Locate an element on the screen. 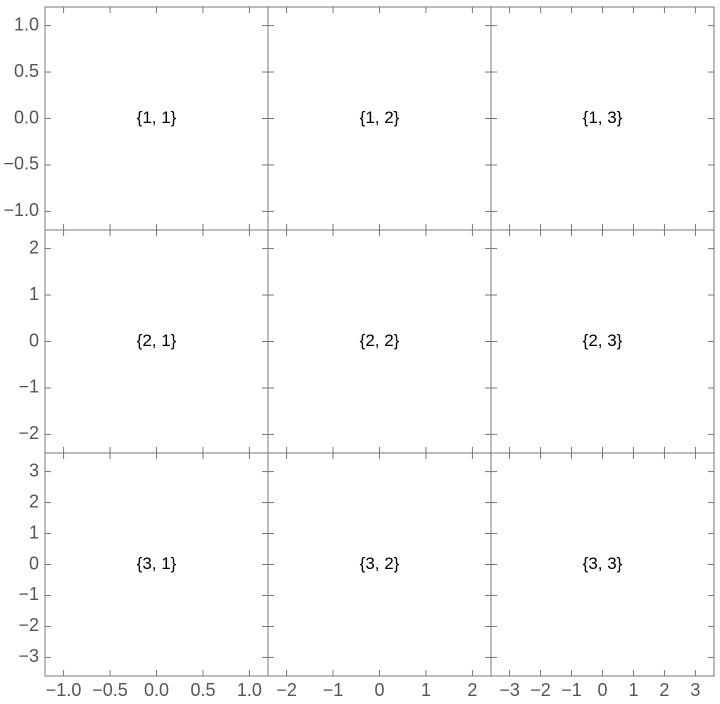  panel-label: {1, 2} is located at coordinates (380, 117).